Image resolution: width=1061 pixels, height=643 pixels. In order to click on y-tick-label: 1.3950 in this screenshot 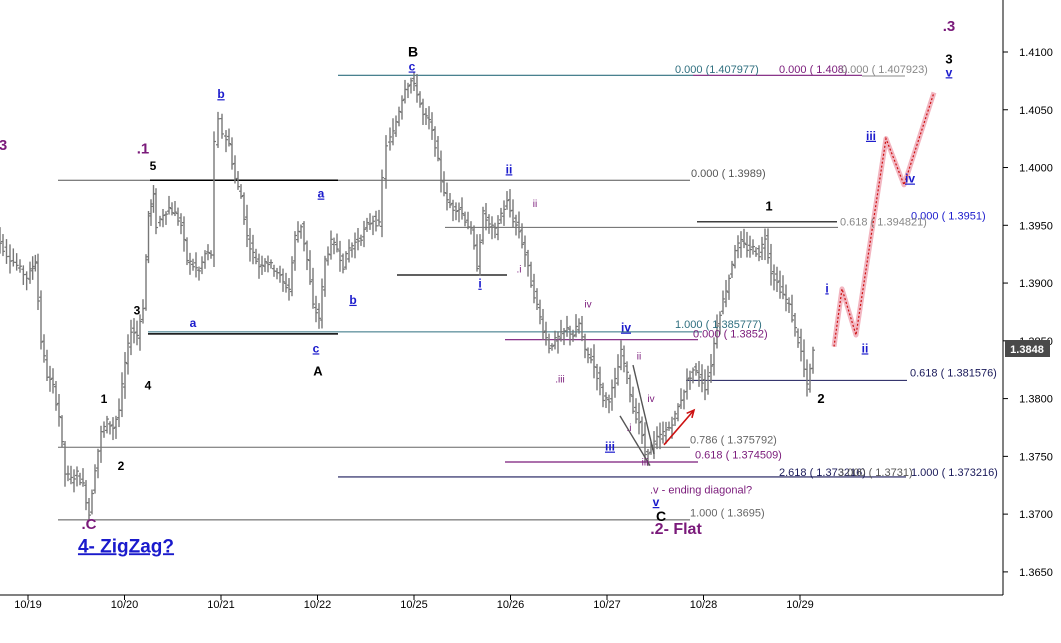, I will do `click(1036, 226)`.